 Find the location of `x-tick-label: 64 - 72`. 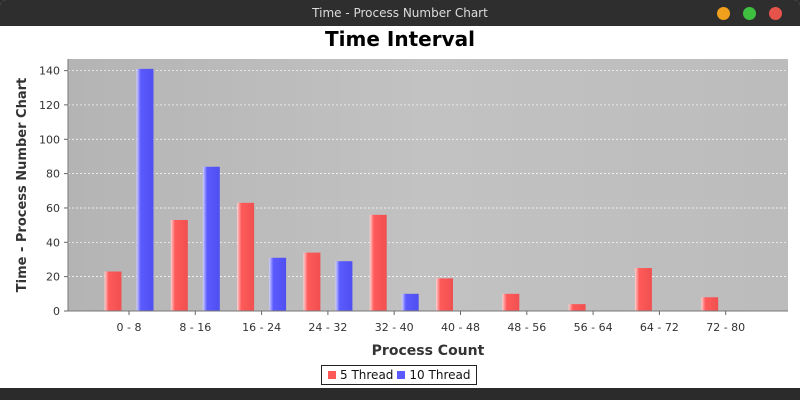

x-tick-label: 64 - 72 is located at coordinates (659, 327).